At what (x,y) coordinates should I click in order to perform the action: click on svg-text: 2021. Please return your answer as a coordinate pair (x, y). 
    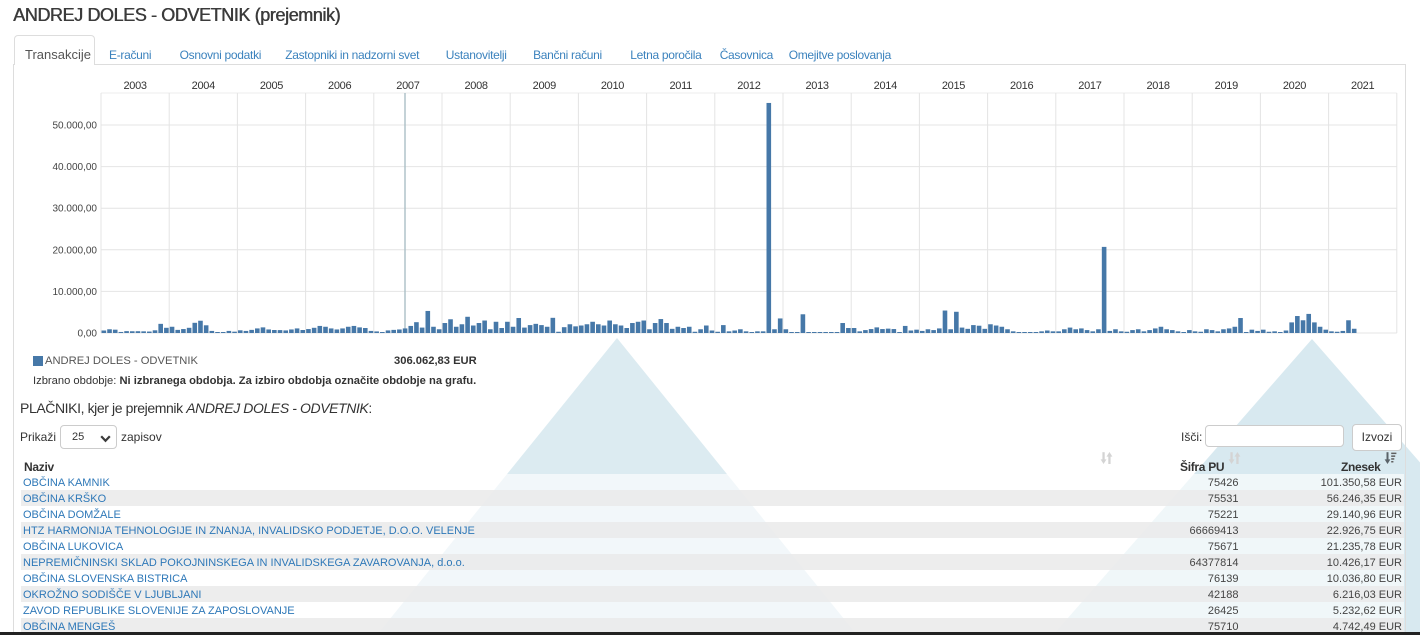
    Looking at the image, I should click on (1362, 86).